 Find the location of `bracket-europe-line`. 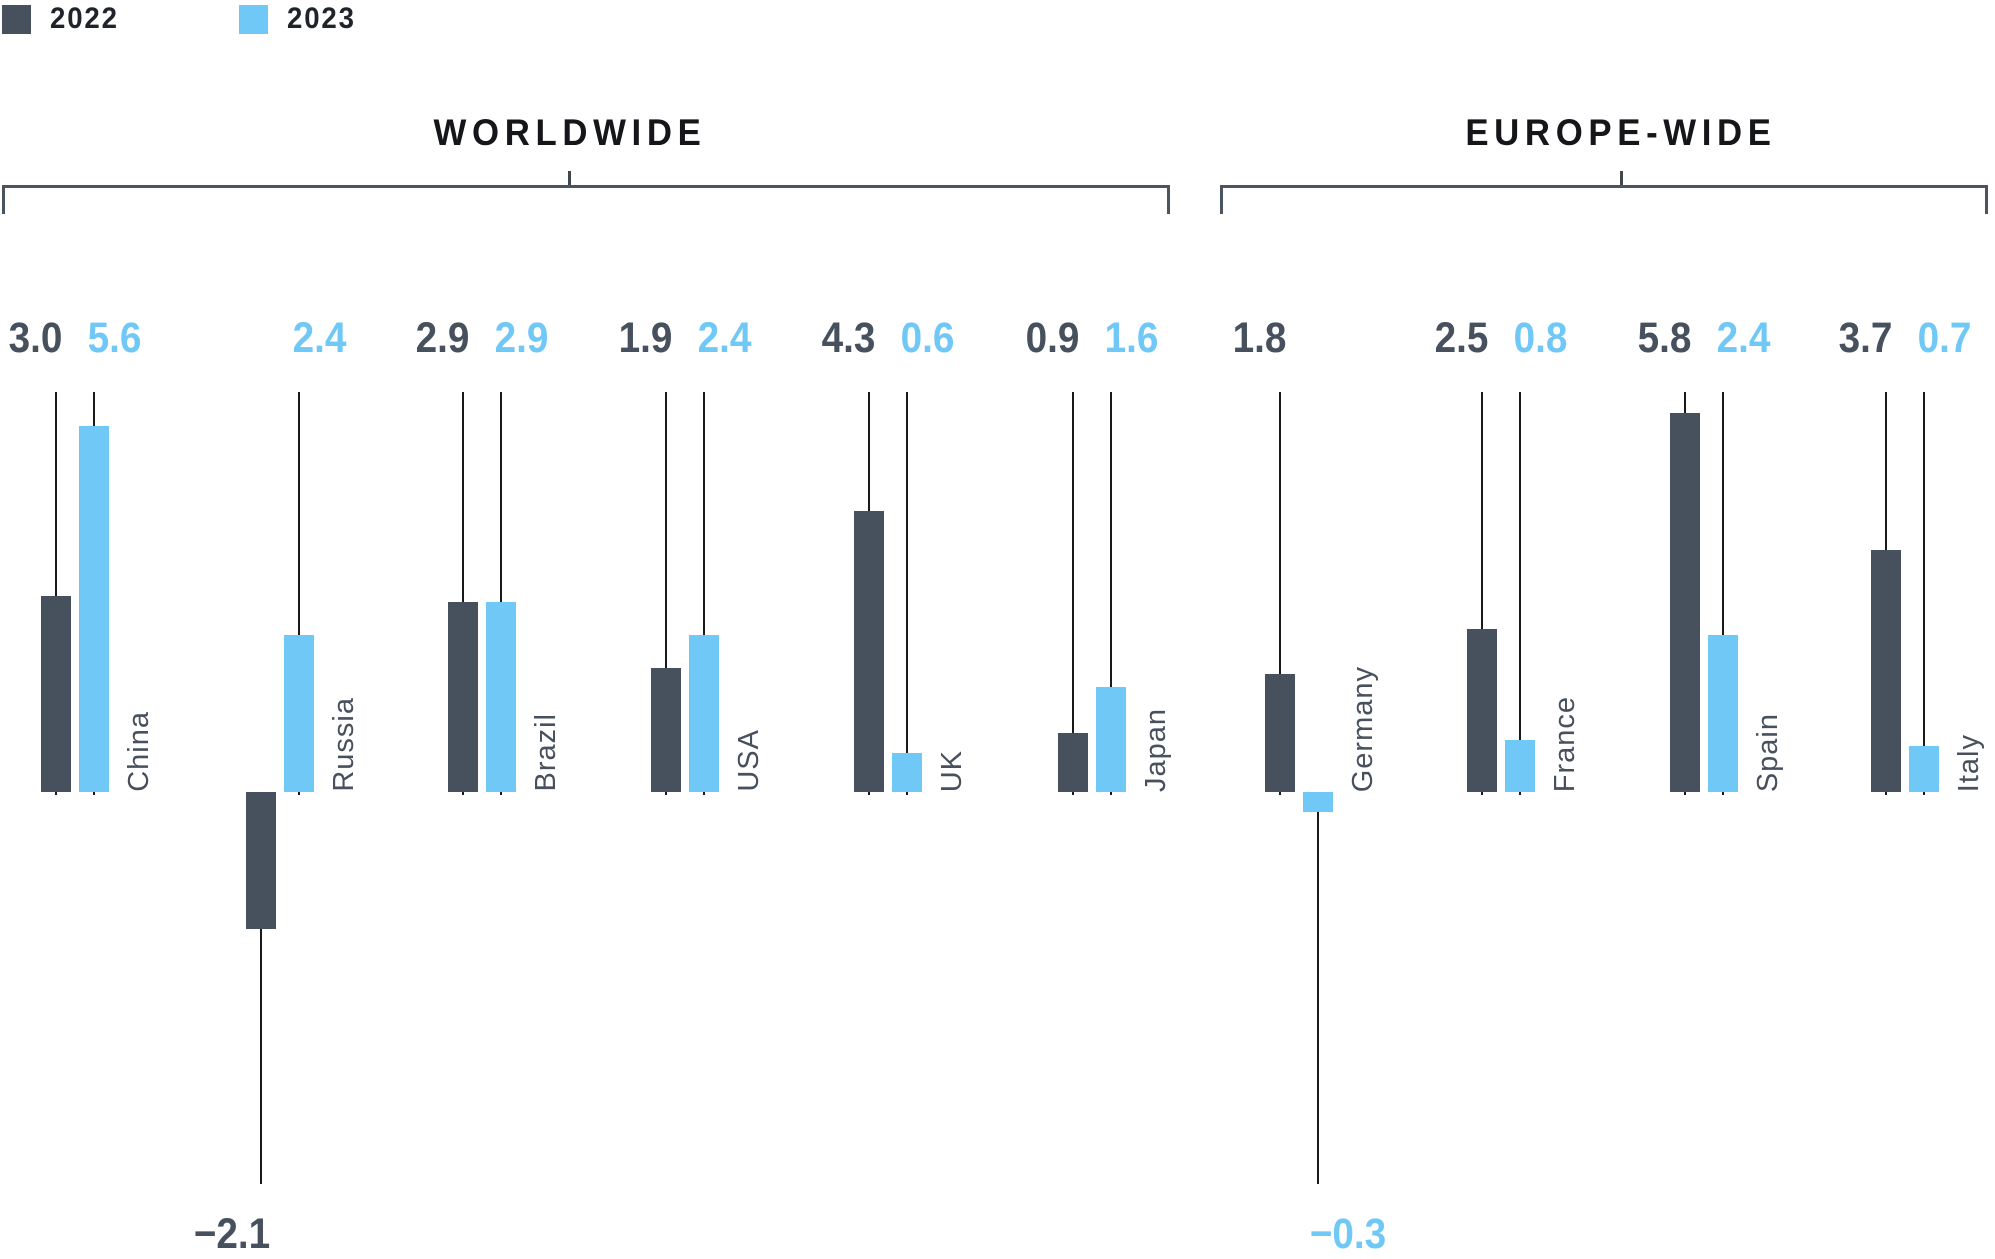

bracket-europe-line is located at coordinates (1604, 186).